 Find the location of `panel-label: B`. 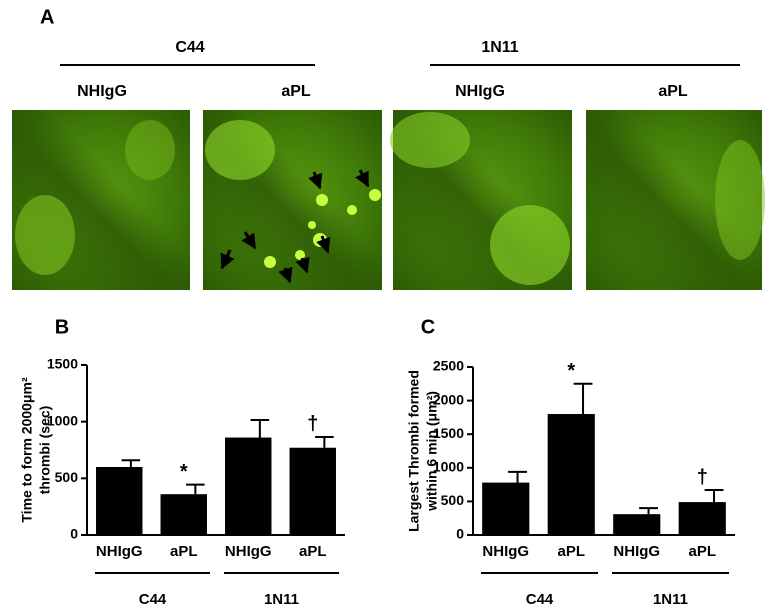

panel-label: B is located at coordinates (62, 327).